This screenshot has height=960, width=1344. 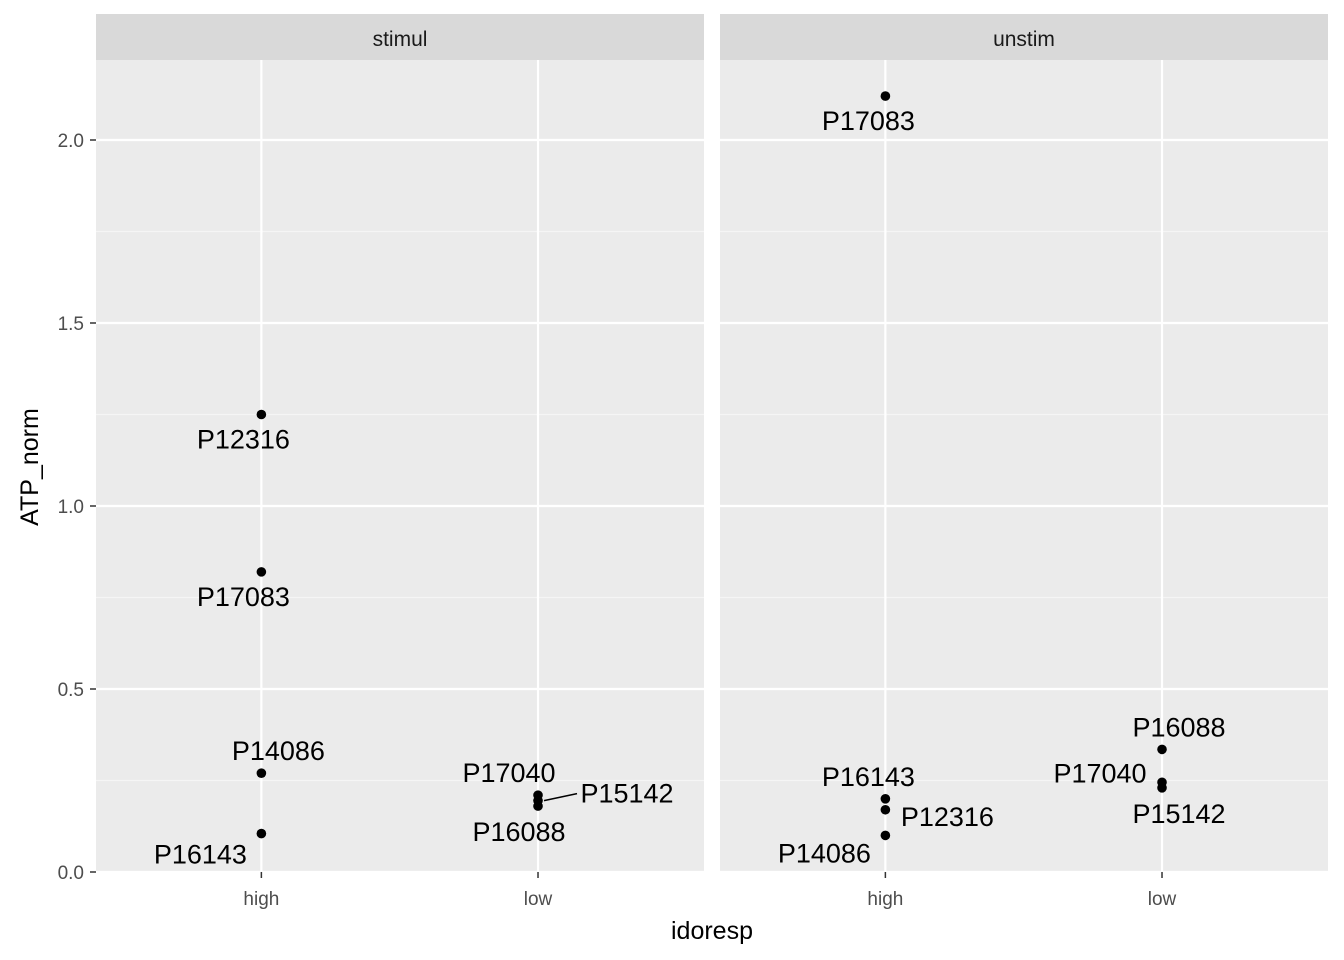 What do you see at coordinates (71, 324) in the screenshot?
I see `y-tick-label: 1.5` at bounding box center [71, 324].